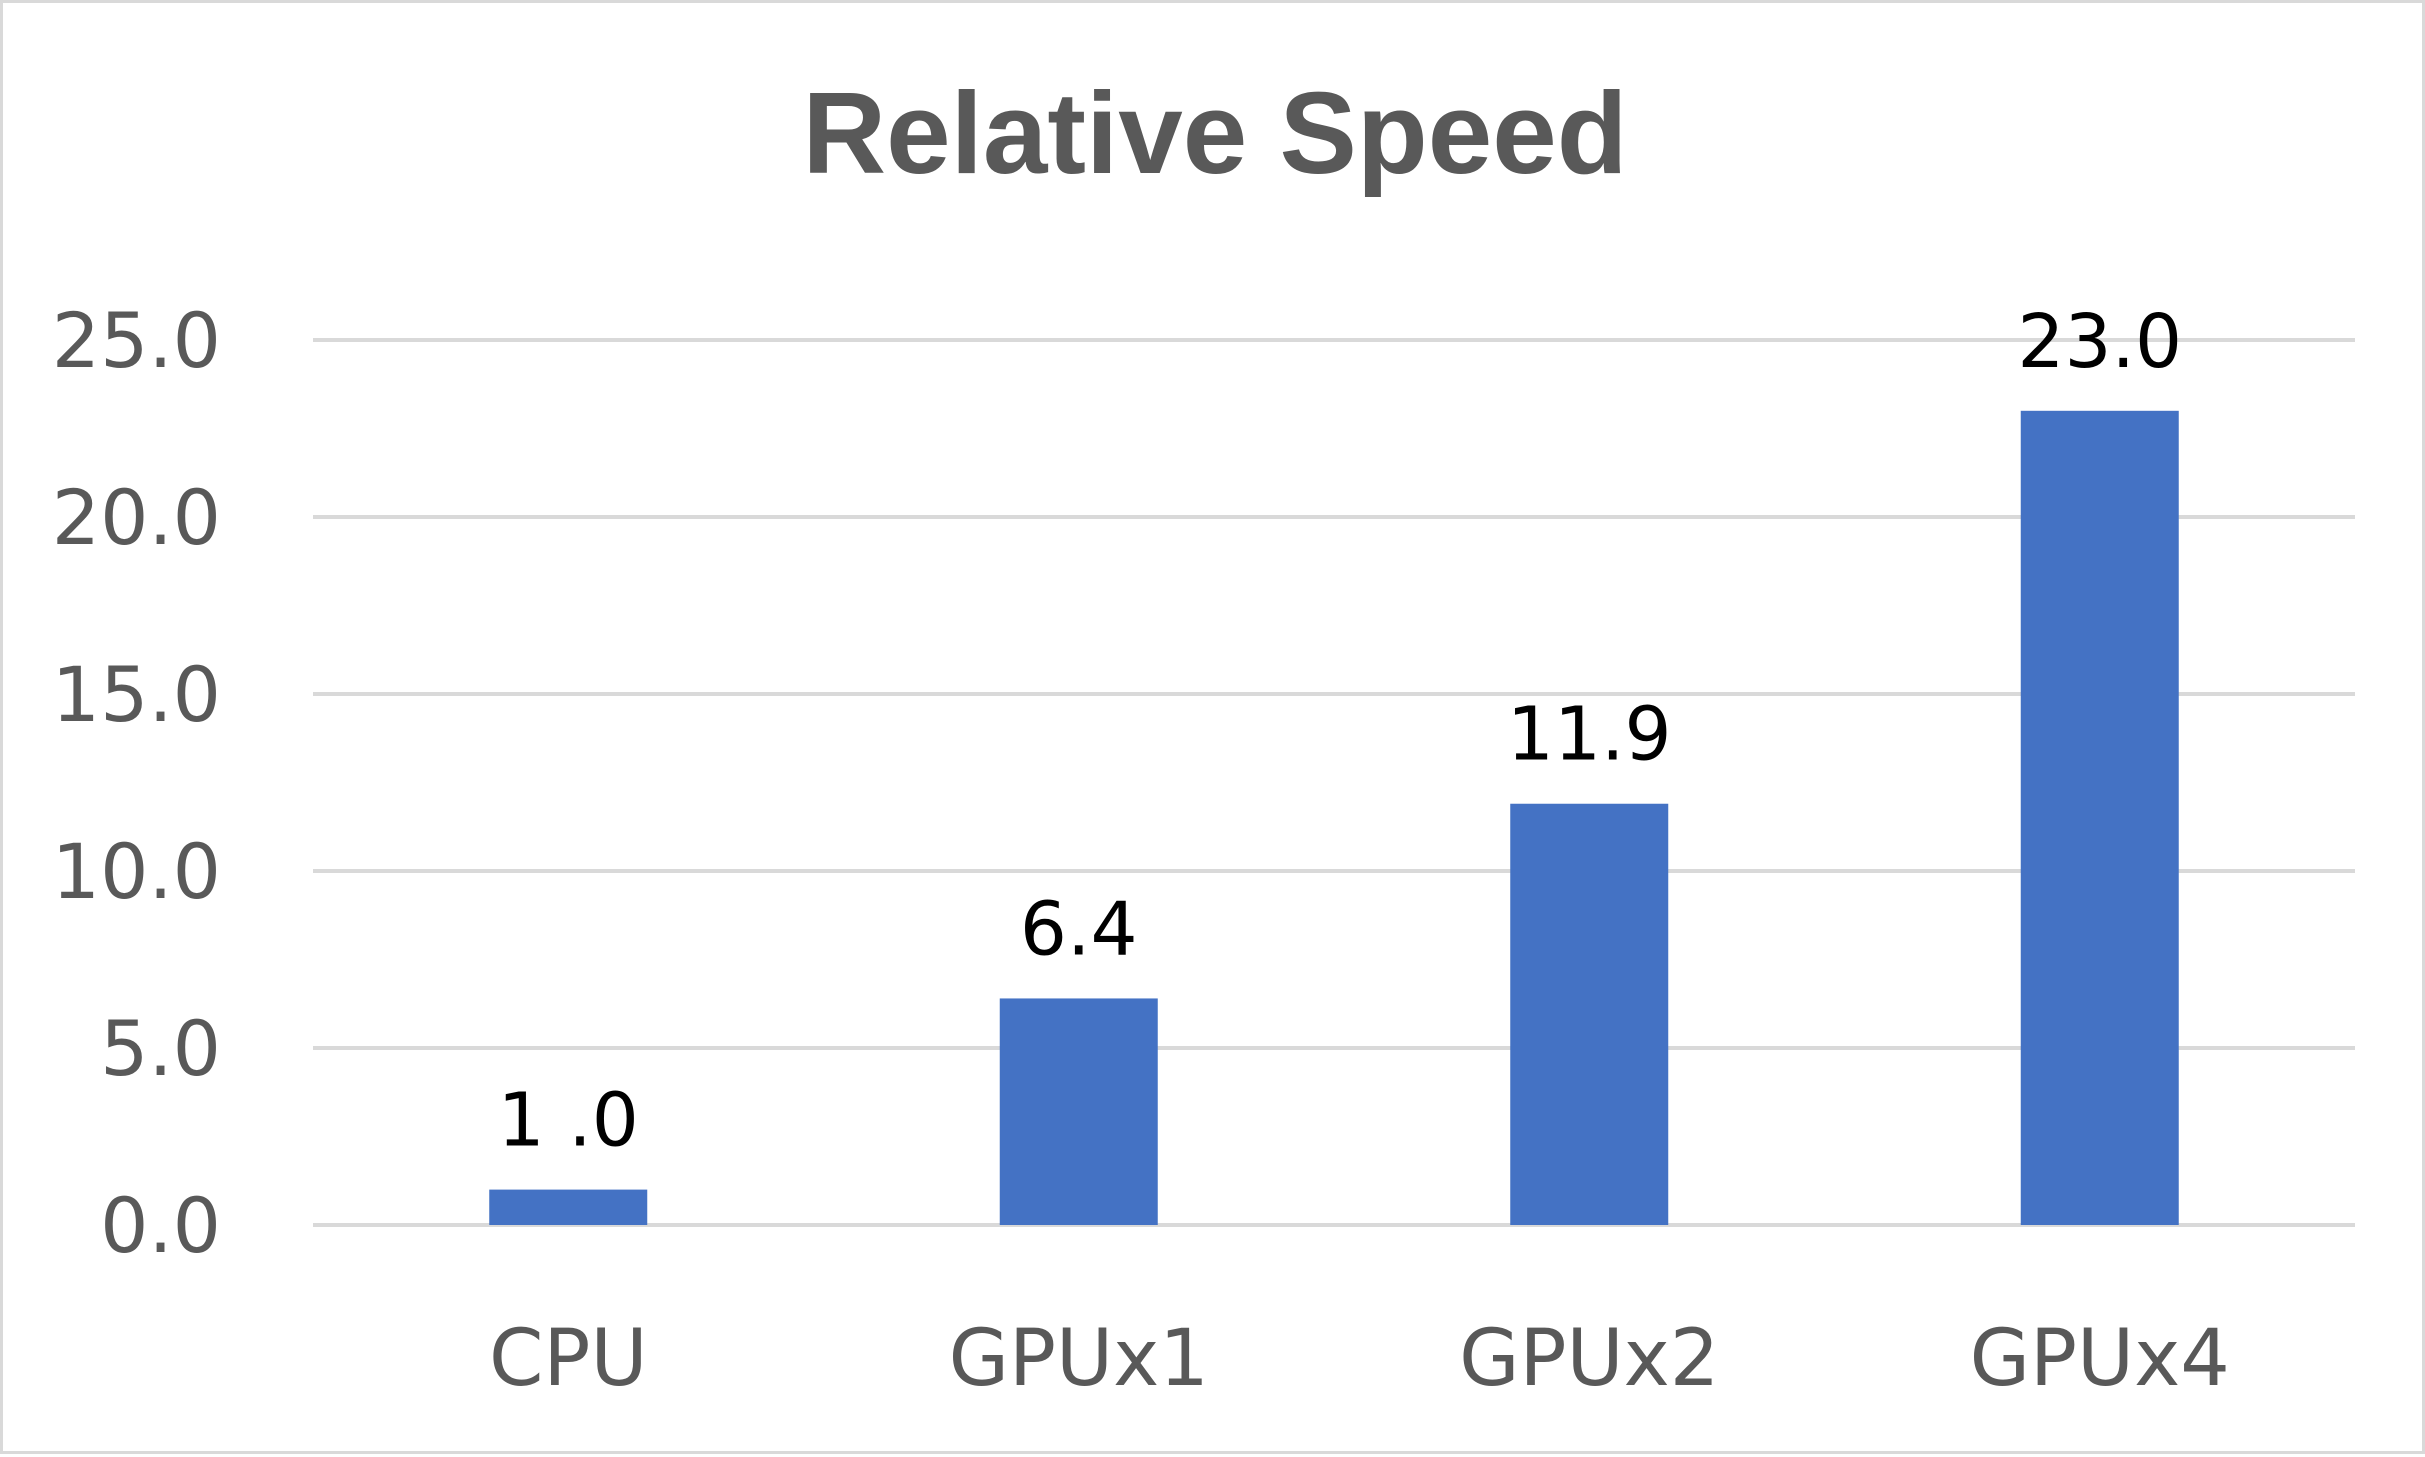  Describe the element at coordinates (136, 783) in the screenshot. I see `y-axis: 0.0 5.0 10.0 15.0 20.0 25.0` at that location.